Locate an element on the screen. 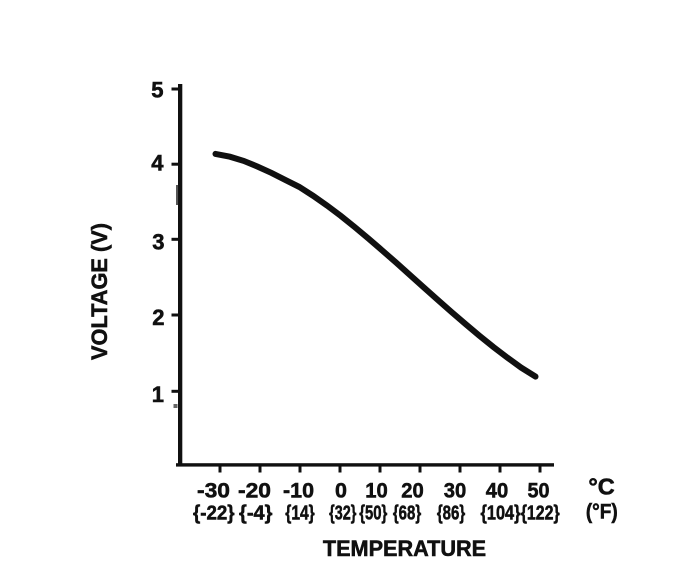 The width and height of the screenshot is (688, 576). svg-text: 0 is located at coordinates (341, 491).